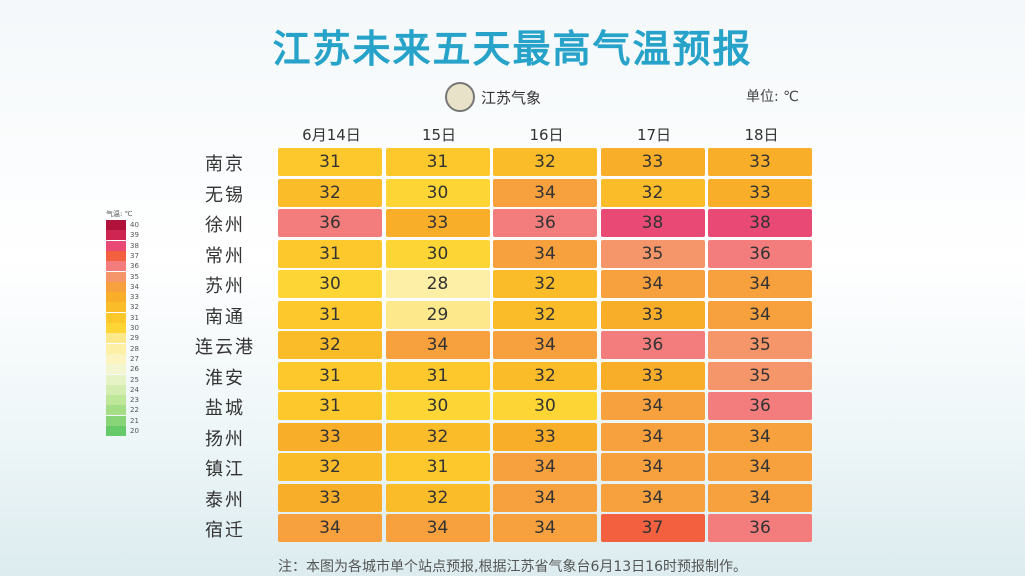  I want to click on legend-label: 31, so click(134, 317).